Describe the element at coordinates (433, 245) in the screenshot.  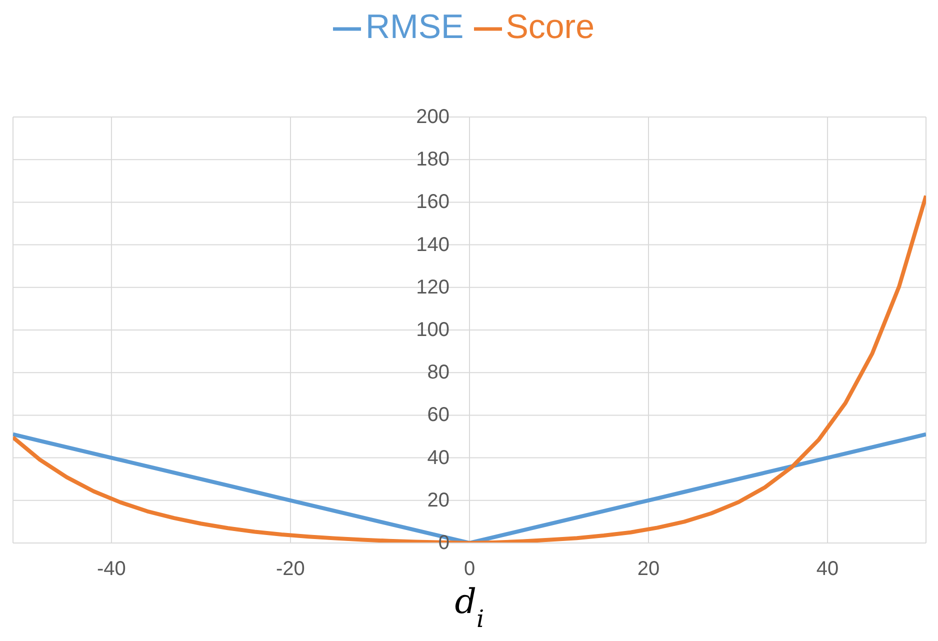
I see `y-tick-label: 140` at that location.